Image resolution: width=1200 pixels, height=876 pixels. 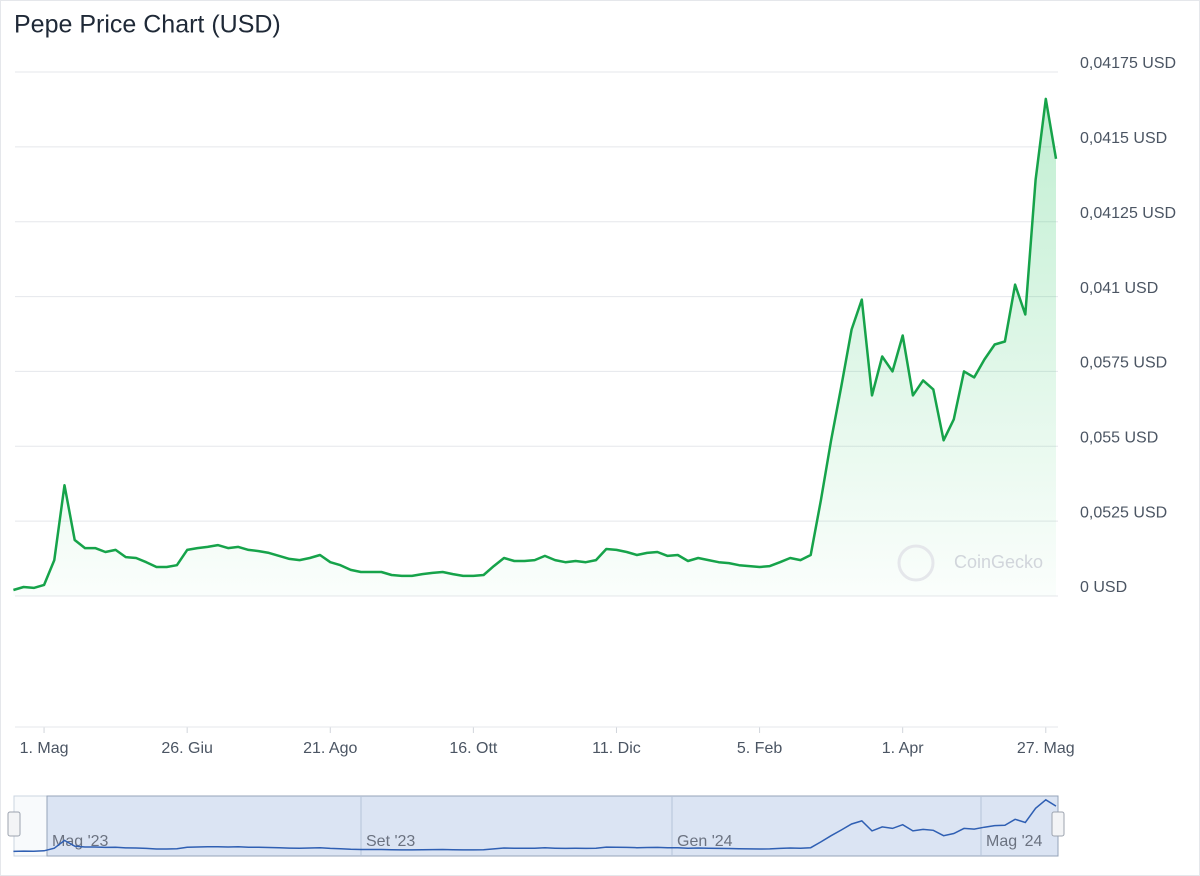 What do you see at coordinates (1123, 363) in the screenshot?
I see `y-tick-label: 0,0575 USD` at bounding box center [1123, 363].